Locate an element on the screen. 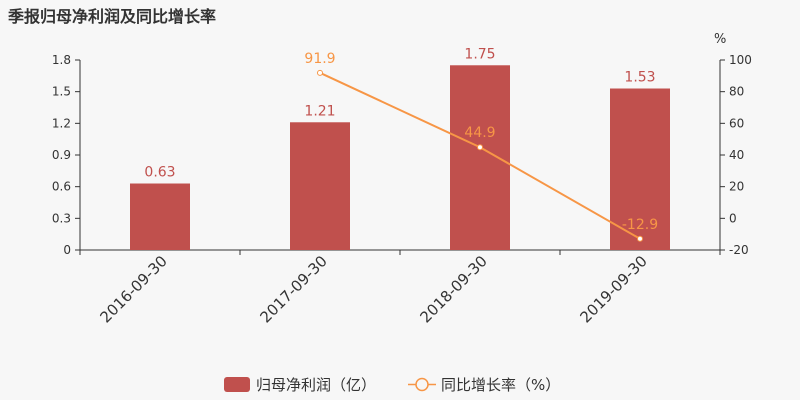 The width and height of the screenshot is (800, 400). left-tick-label: 0.9 is located at coordinates (61, 155).